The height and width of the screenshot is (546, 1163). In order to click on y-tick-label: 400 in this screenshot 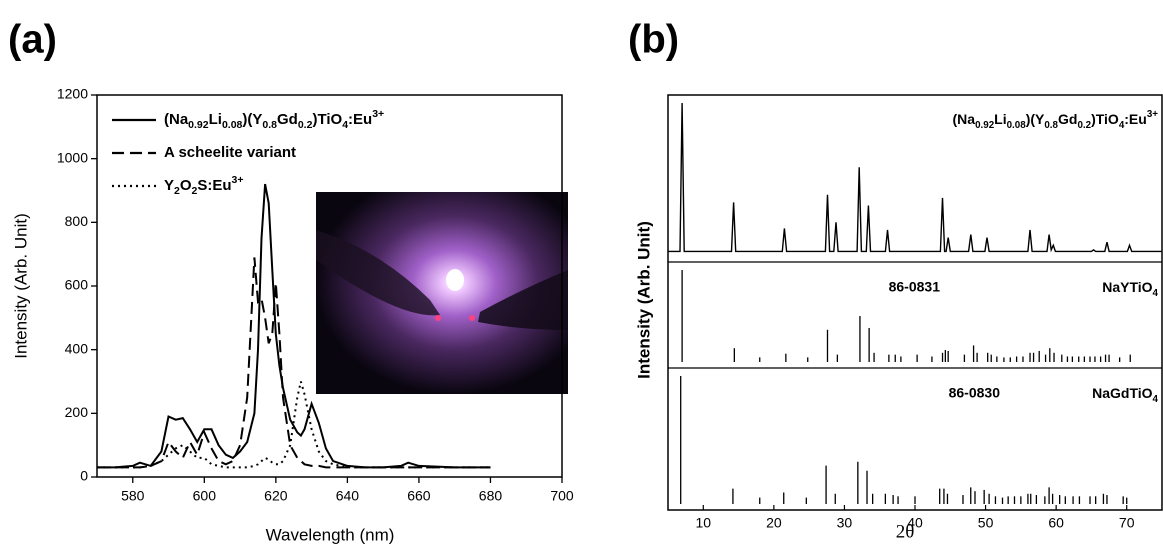, I will do `click(77, 348)`.